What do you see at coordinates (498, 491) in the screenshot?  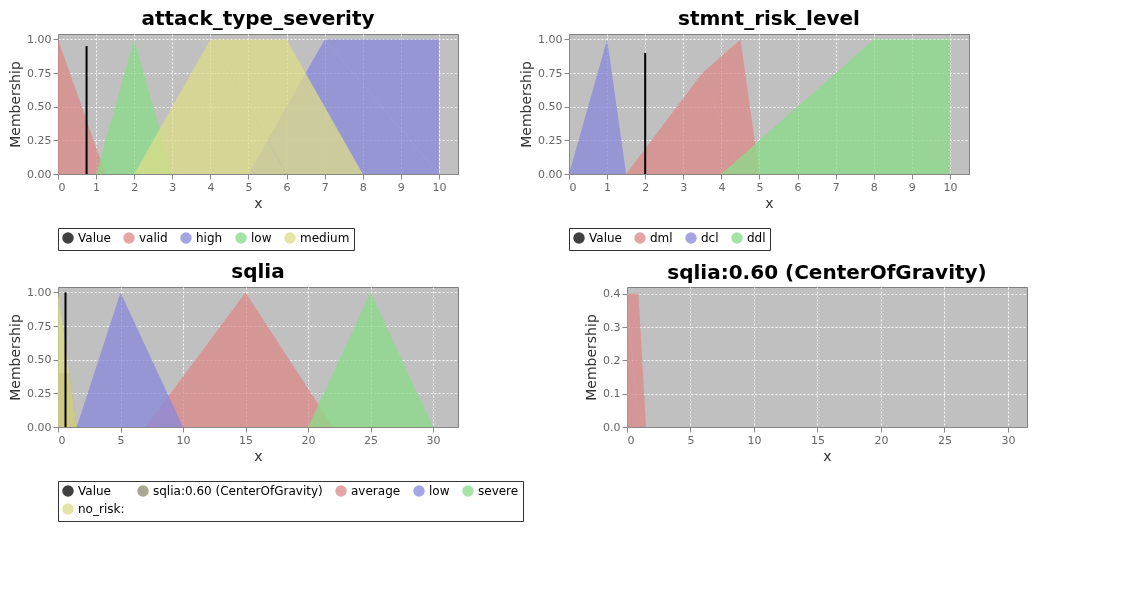 I see `legend-label: severe` at bounding box center [498, 491].